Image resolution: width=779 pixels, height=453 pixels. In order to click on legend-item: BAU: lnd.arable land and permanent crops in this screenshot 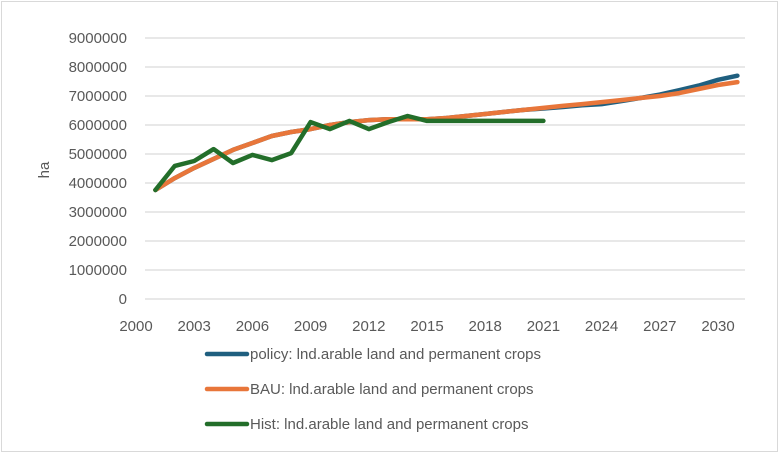, I will do `click(369, 389)`.